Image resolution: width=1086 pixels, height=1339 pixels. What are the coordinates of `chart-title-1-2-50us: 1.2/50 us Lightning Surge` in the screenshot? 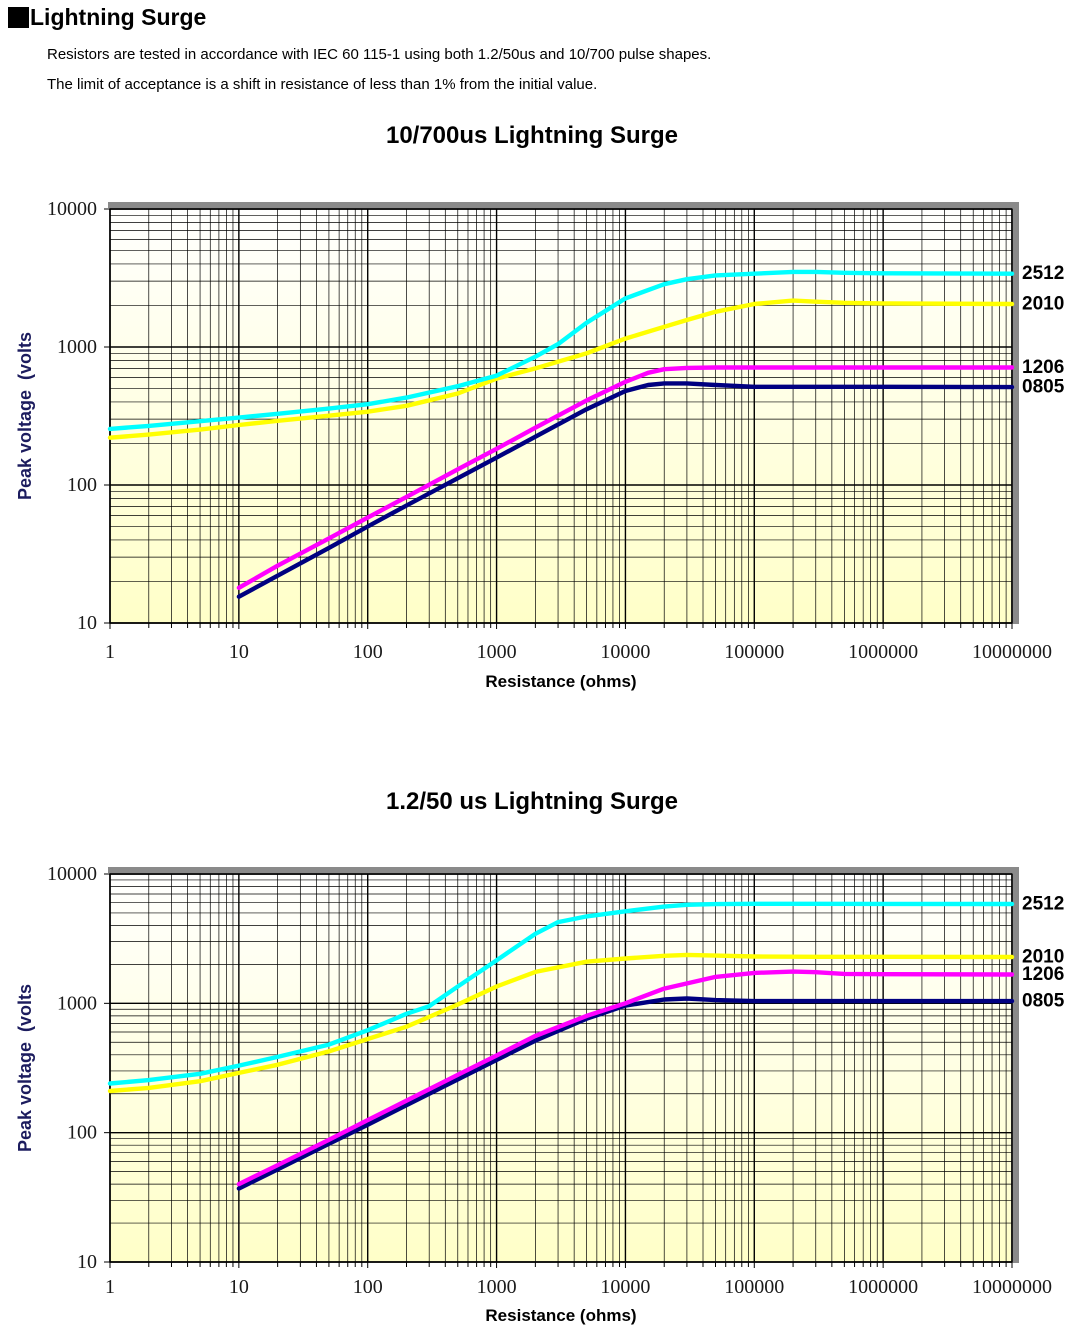 It's located at (532, 801).